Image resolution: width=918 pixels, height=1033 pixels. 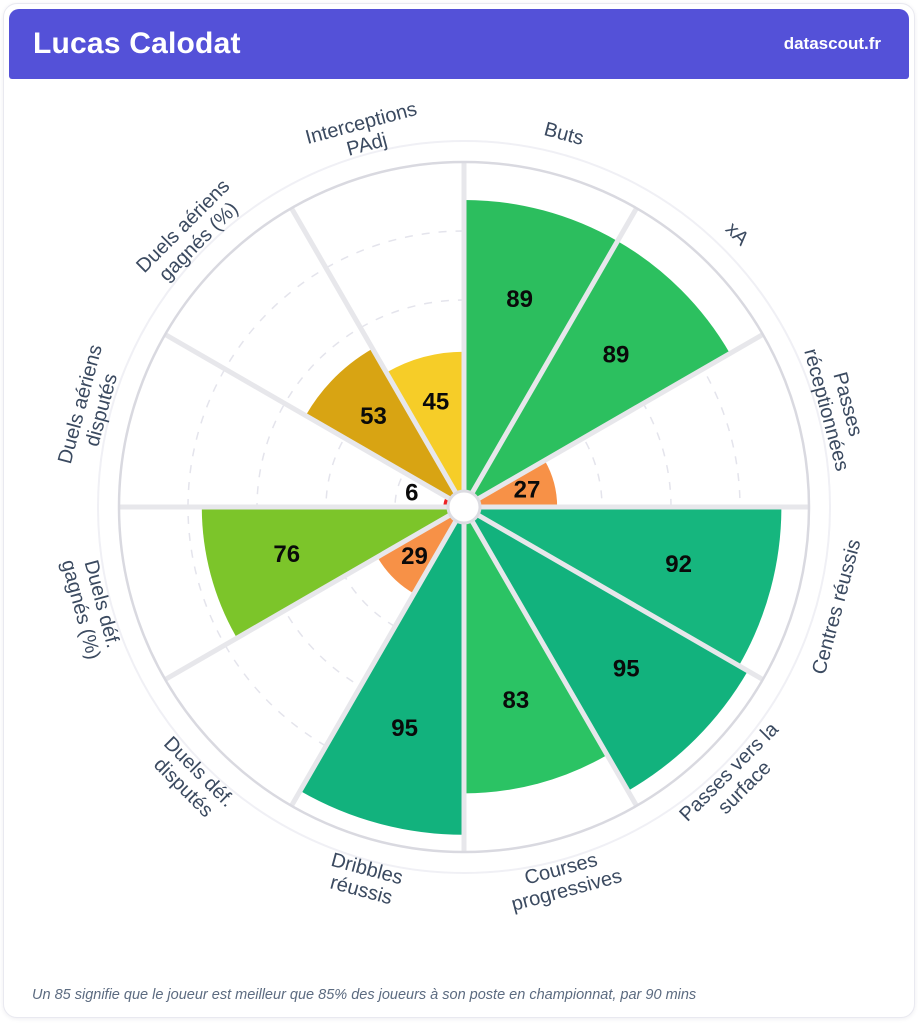 I want to click on param-label-4: Passes vers lasurface, so click(x=737, y=780).